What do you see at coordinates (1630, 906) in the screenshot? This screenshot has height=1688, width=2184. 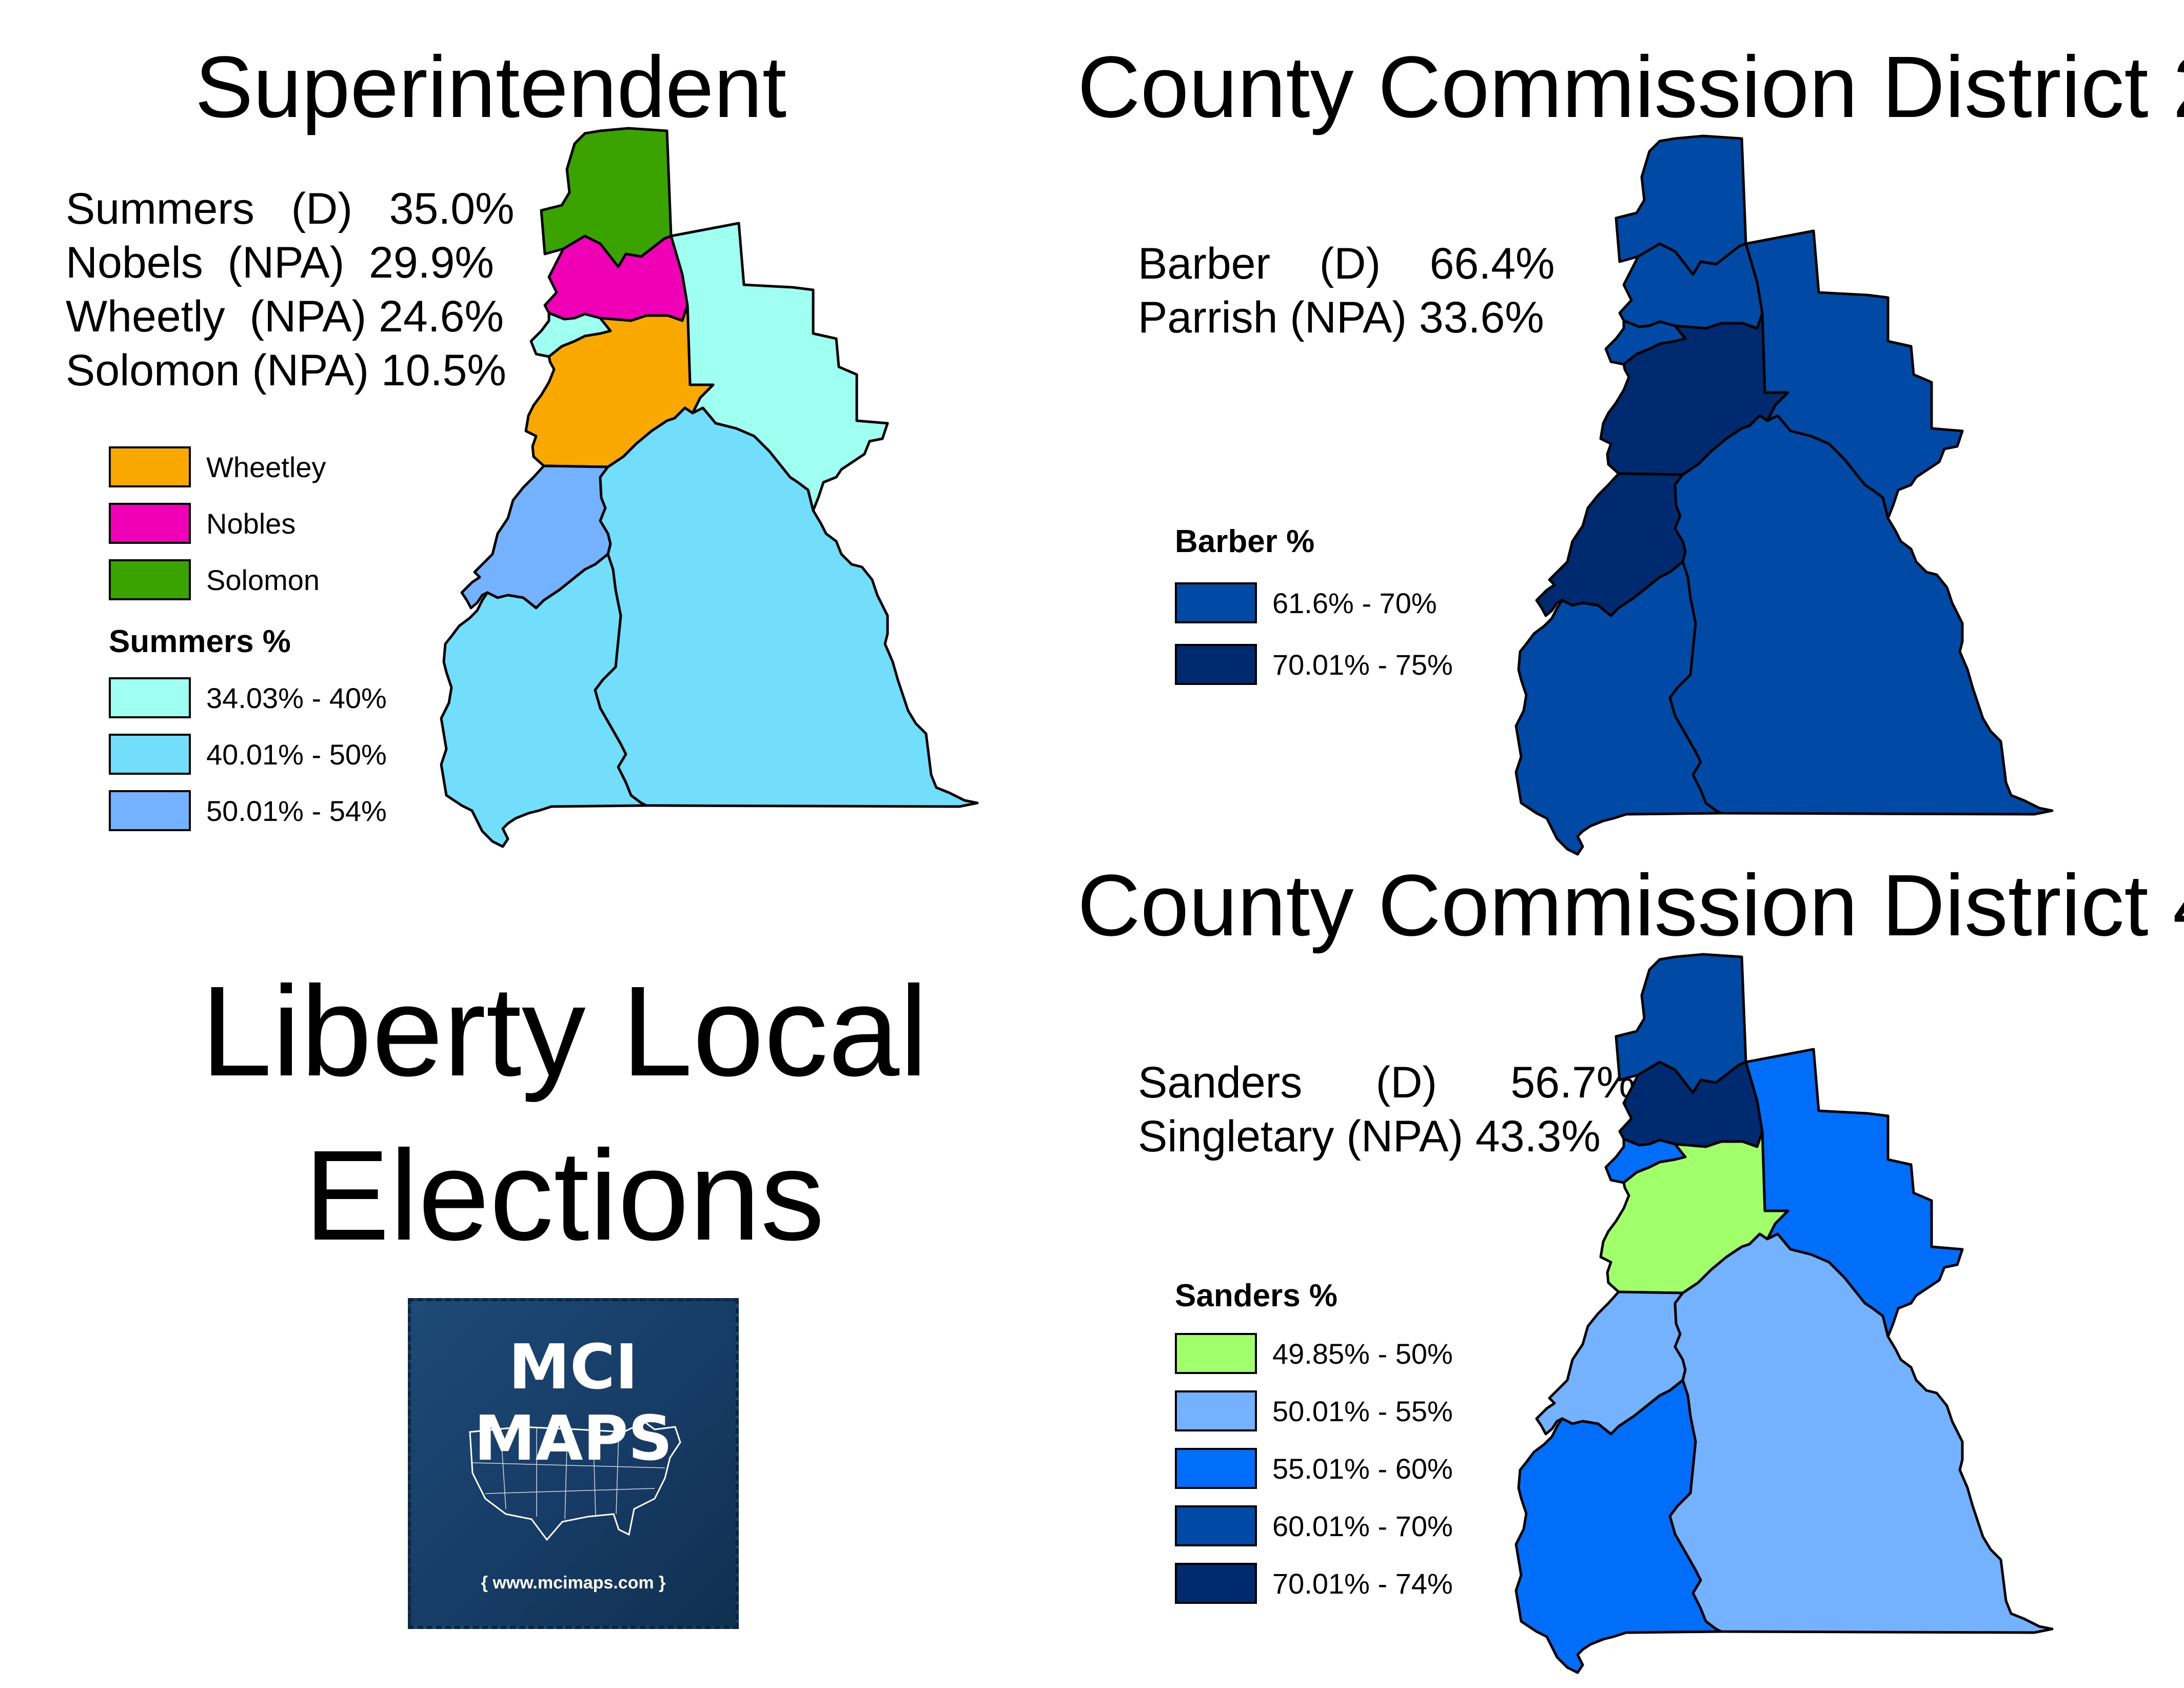 I see `district4-title: County Commission District 4` at bounding box center [1630, 906].